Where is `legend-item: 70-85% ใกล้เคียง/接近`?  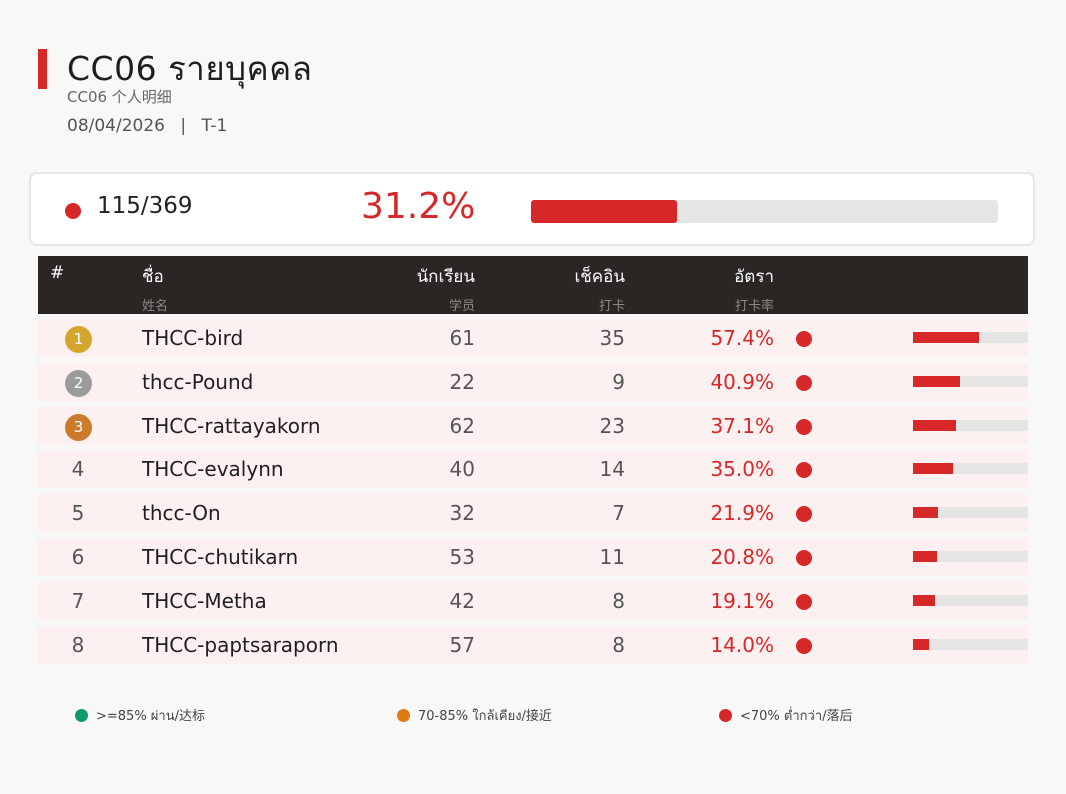
legend-item: 70-85% ใกล้เคียง/接近 is located at coordinates (474, 715).